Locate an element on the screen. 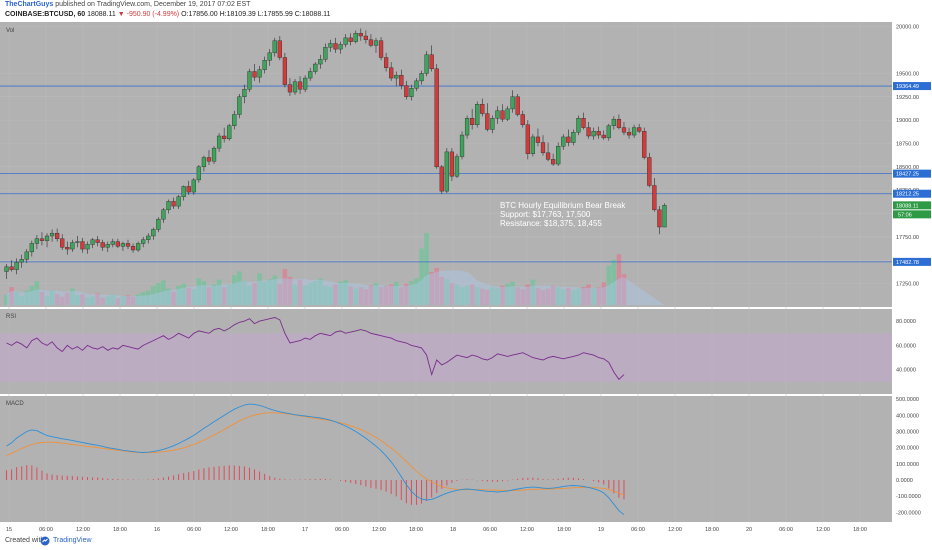  down-arrow-icon: ▼ is located at coordinates (121, 14).